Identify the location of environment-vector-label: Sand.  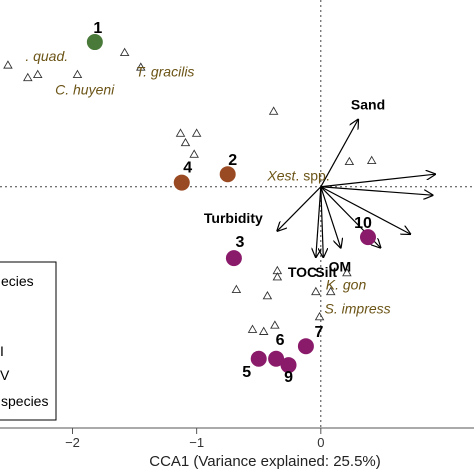
(368, 105).